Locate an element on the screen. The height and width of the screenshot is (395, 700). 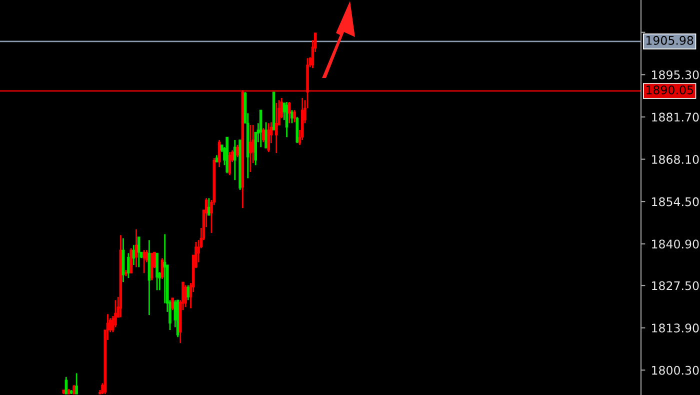
y-tick-label: 1840.90 is located at coordinates (675, 244).